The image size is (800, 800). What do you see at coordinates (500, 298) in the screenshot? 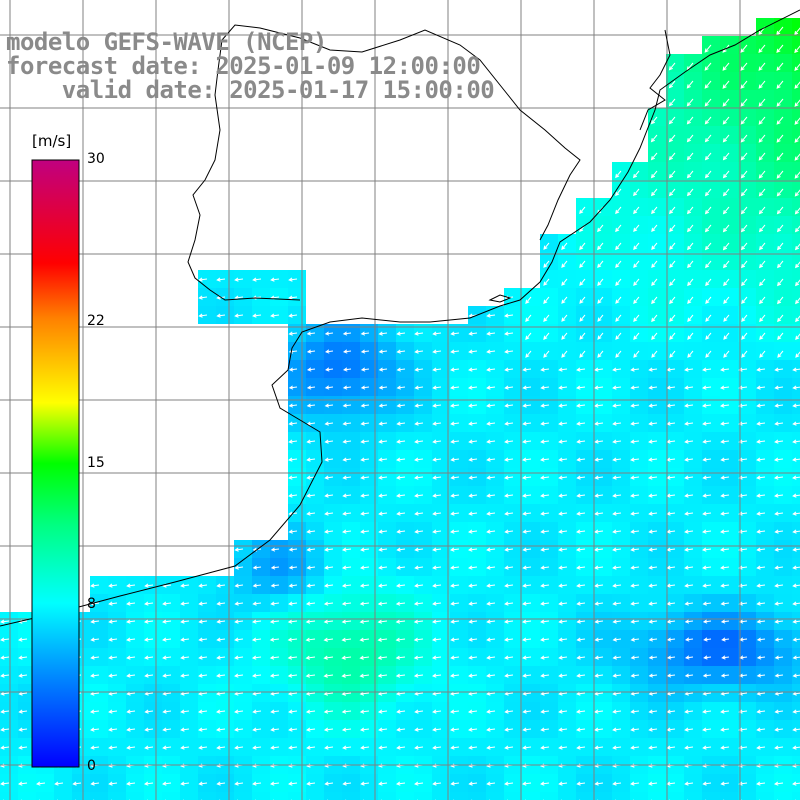
I see `estuary-line` at bounding box center [500, 298].